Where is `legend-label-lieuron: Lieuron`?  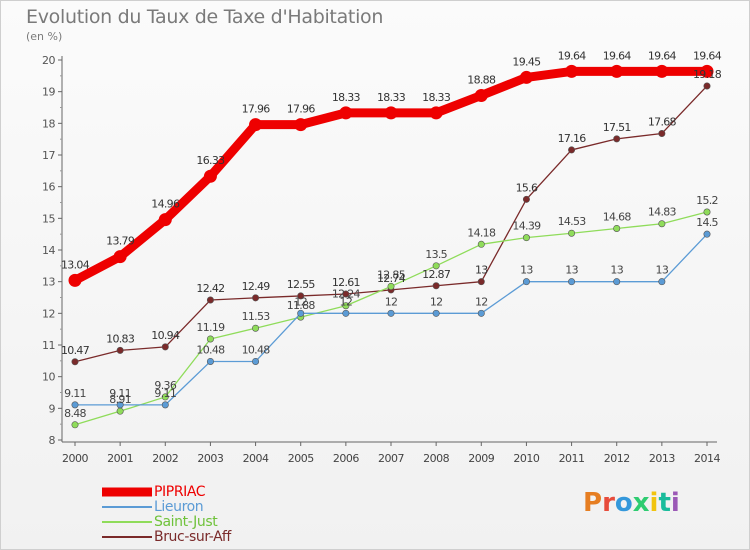
legend-label-lieuron: Lieuron is located at coordinates (179, 506).